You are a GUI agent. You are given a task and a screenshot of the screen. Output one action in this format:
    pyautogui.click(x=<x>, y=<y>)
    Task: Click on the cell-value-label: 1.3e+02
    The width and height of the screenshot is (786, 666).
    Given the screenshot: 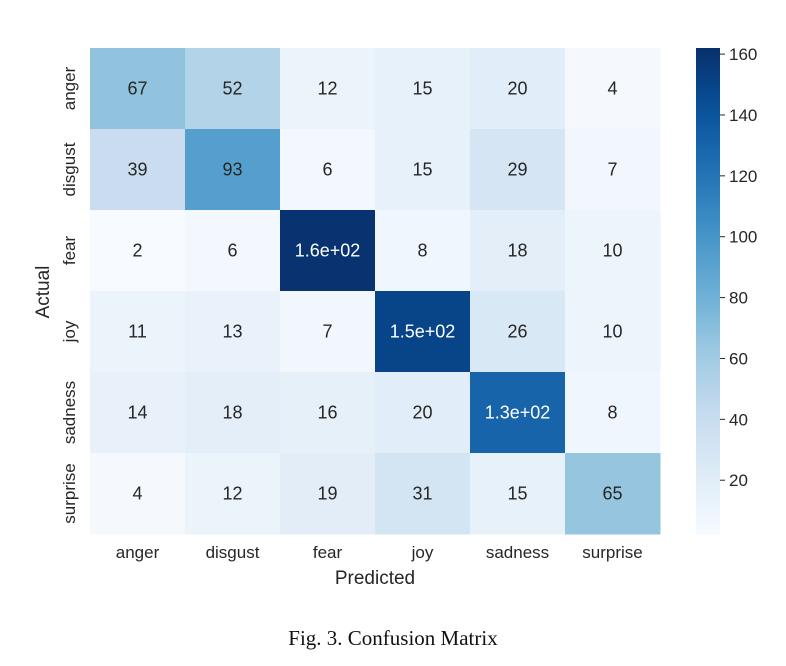 What is the action you would take?
    pyautogui.click(x=518, y=413)
    